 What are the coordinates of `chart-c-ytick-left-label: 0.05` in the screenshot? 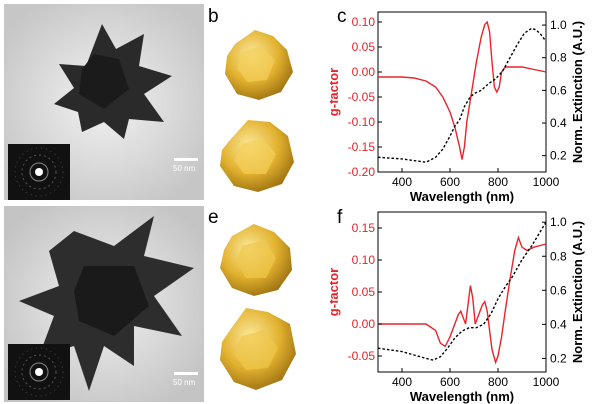 It's located at (364, 47).